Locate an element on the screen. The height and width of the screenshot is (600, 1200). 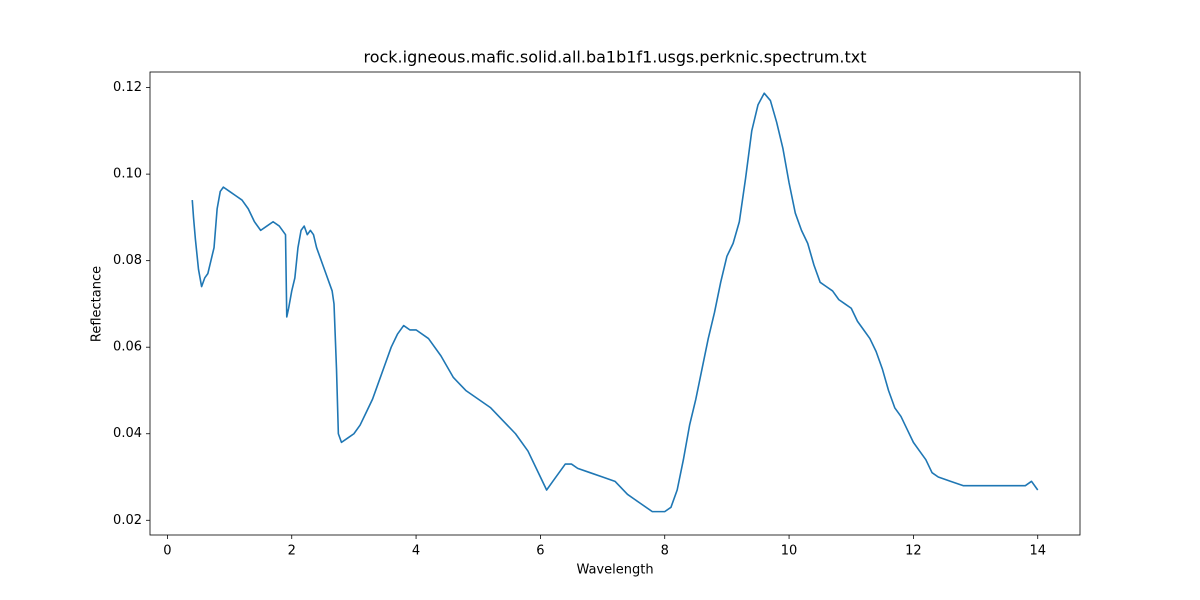
y-tick-label: 0.06 is located at coordinates (127, 347).